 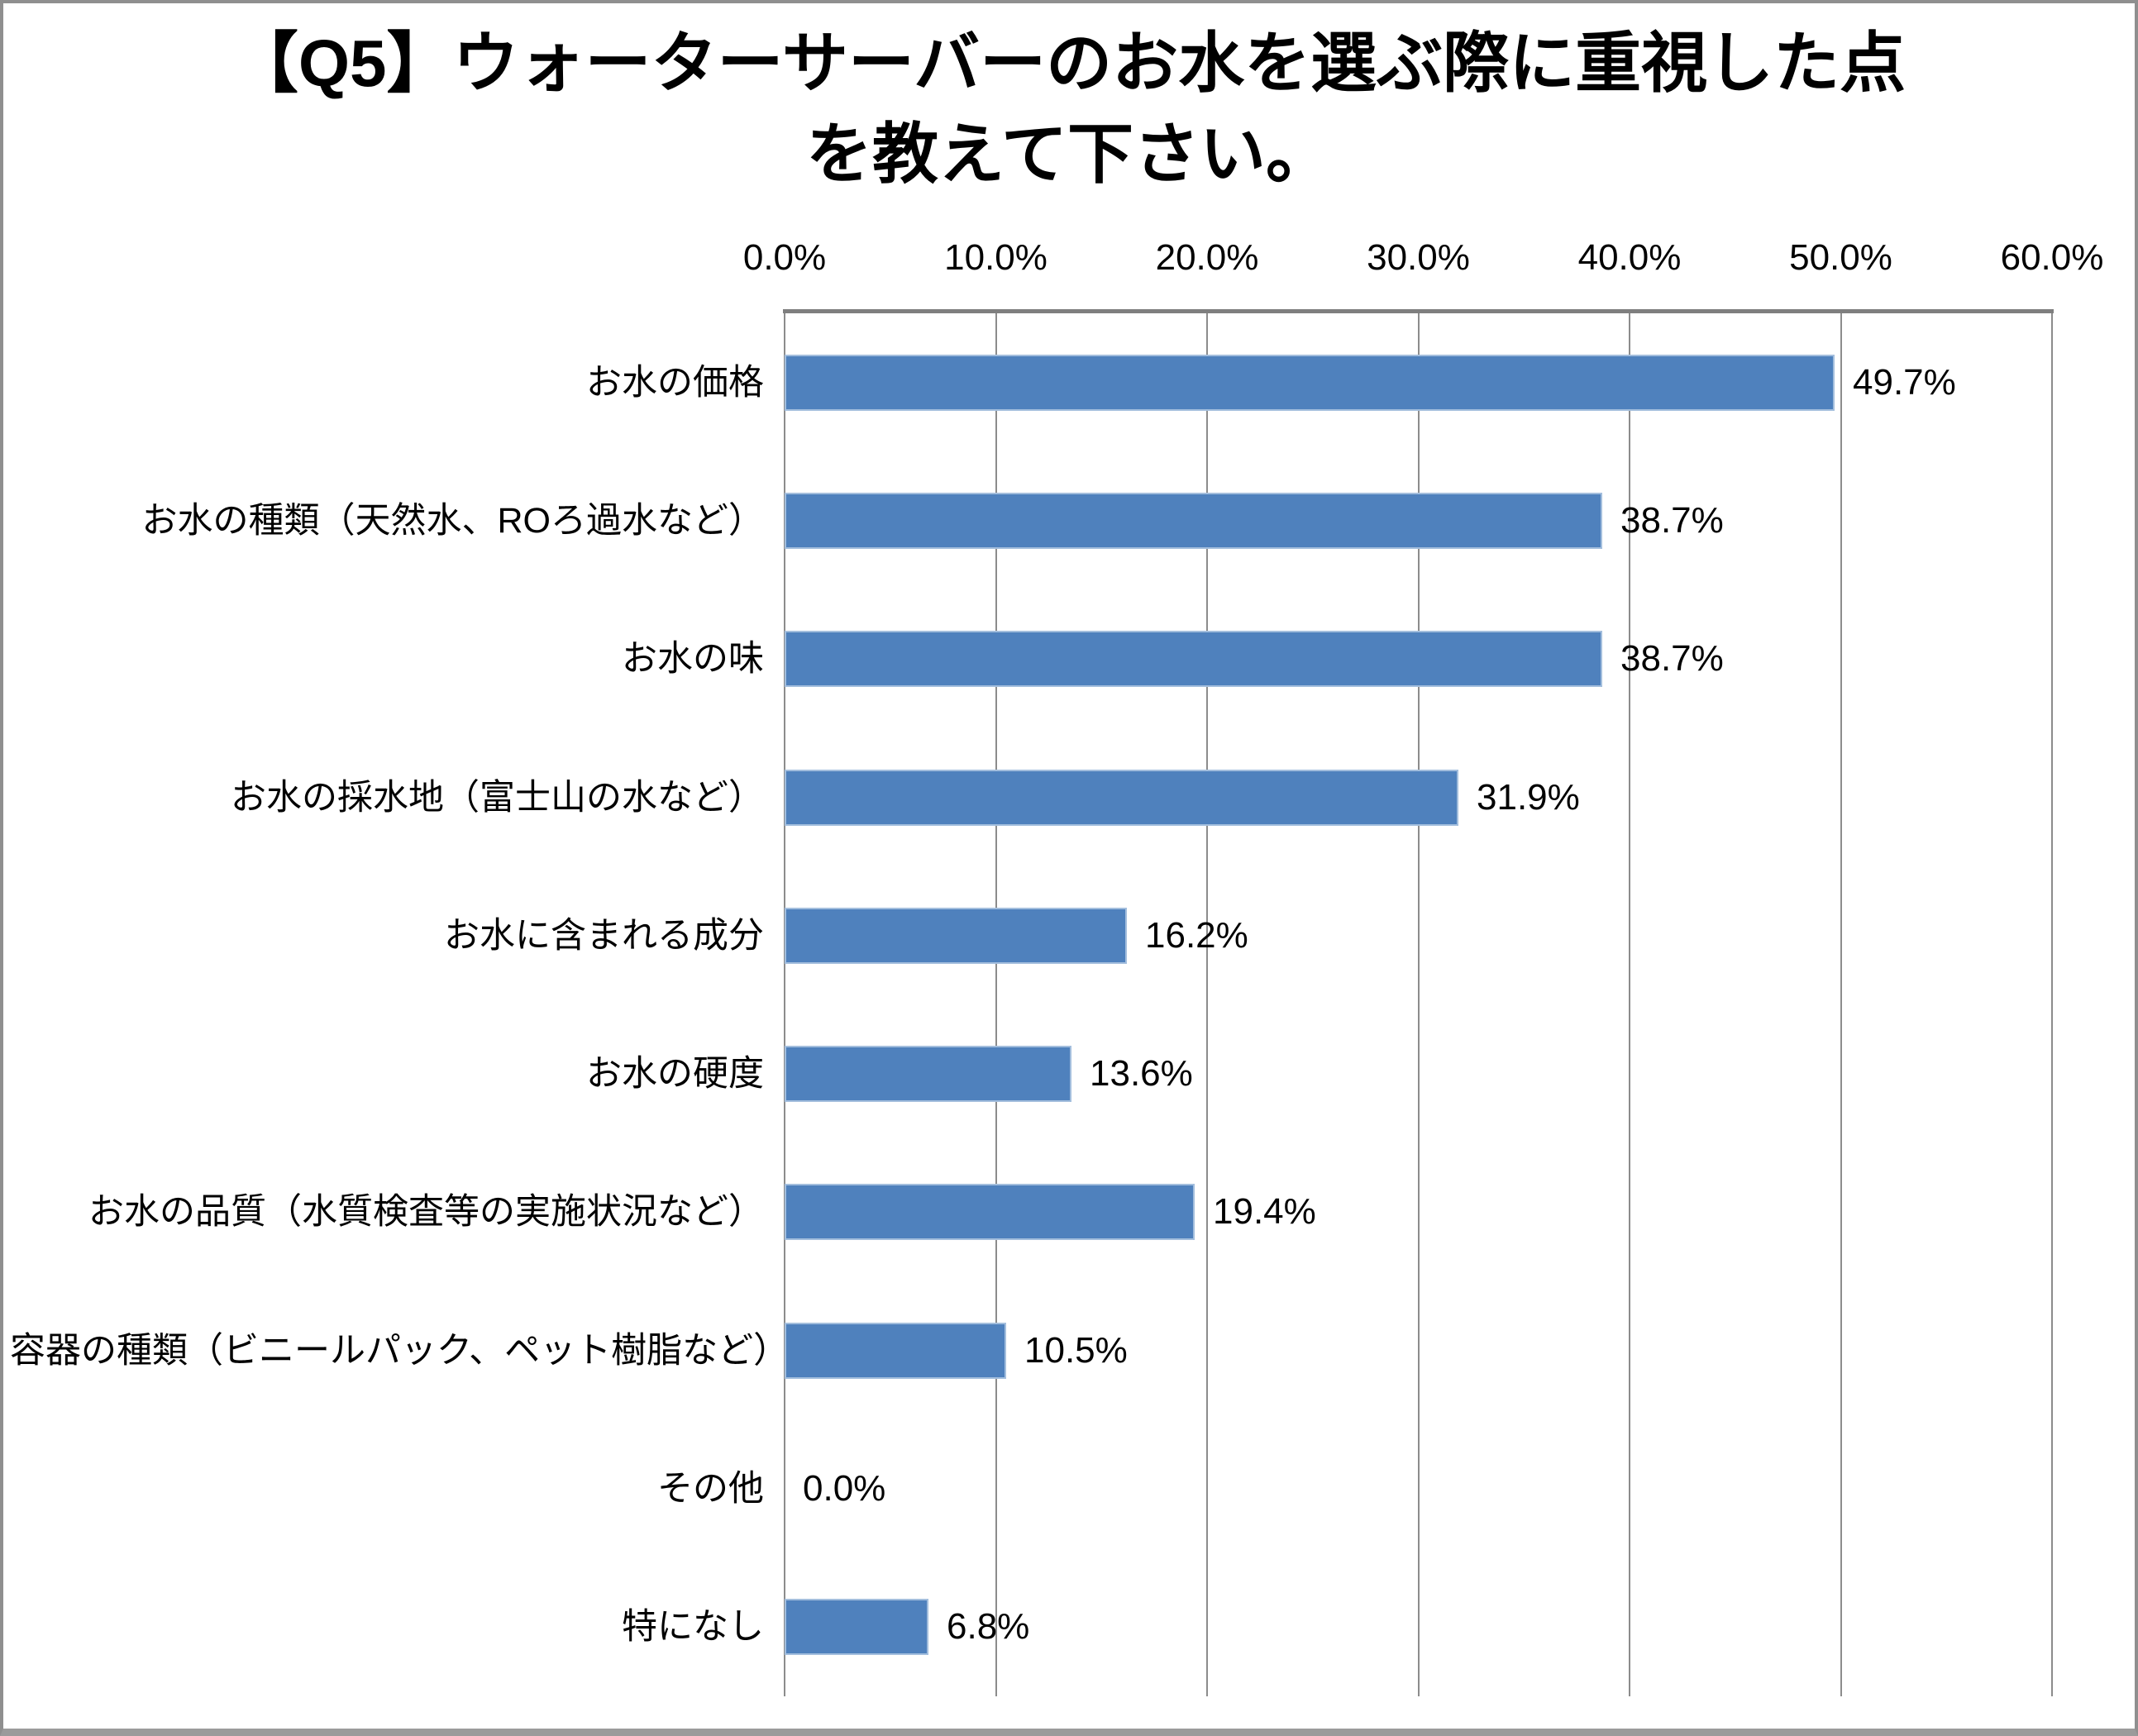 I want to click on value-label: 49.7%, so click(x=1904, y=382).